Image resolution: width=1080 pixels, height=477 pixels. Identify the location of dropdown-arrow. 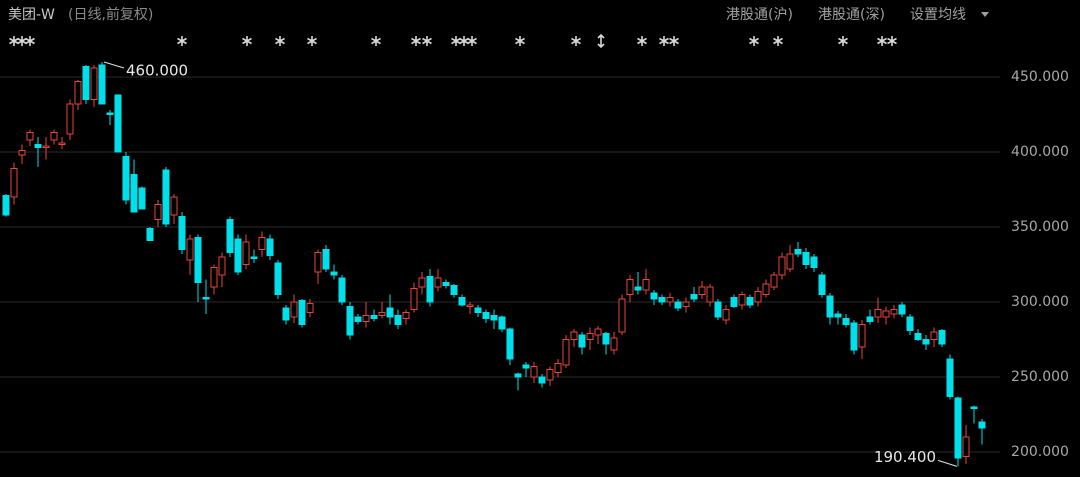
(985, 14).